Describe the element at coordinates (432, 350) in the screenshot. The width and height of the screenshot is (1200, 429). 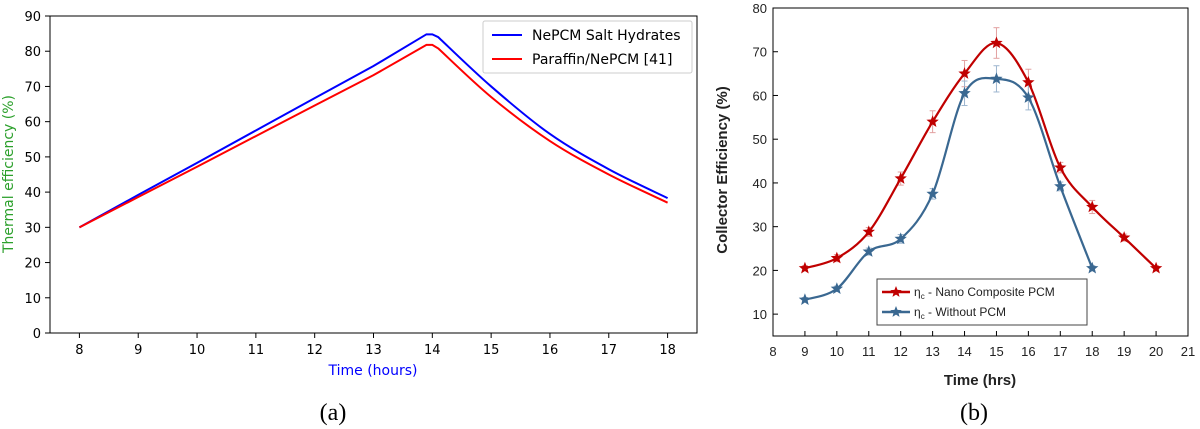
I see `chart-a-x-tick-label: 14` at that location.